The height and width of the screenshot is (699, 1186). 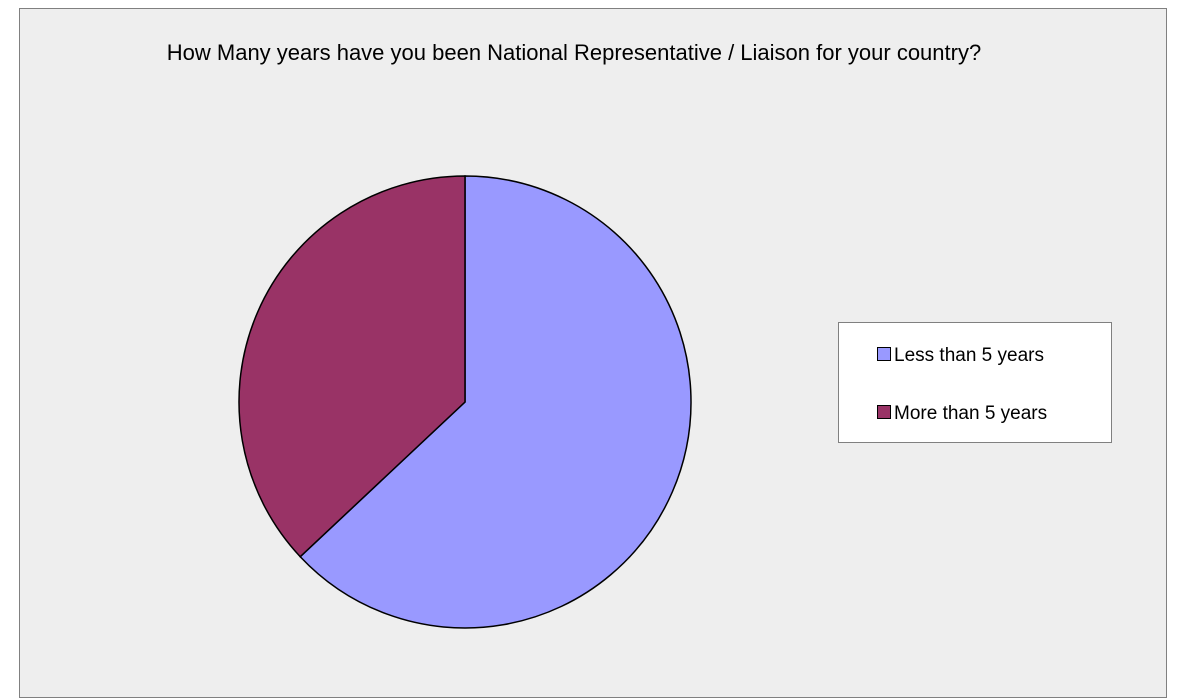 I want to click on legend: Less than 5 years More than 5 years, so click(x=975, y=382).